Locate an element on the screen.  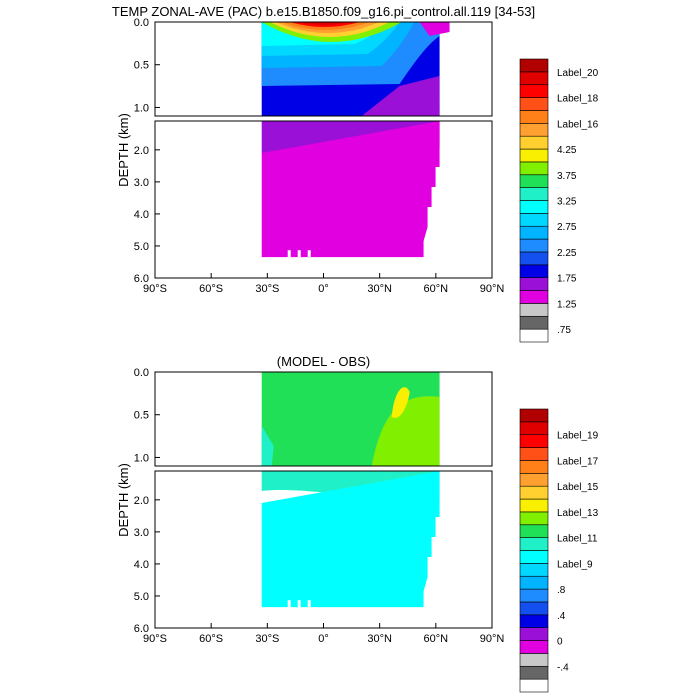
colorbar-label: .75 is located at coordinates (564, 330).